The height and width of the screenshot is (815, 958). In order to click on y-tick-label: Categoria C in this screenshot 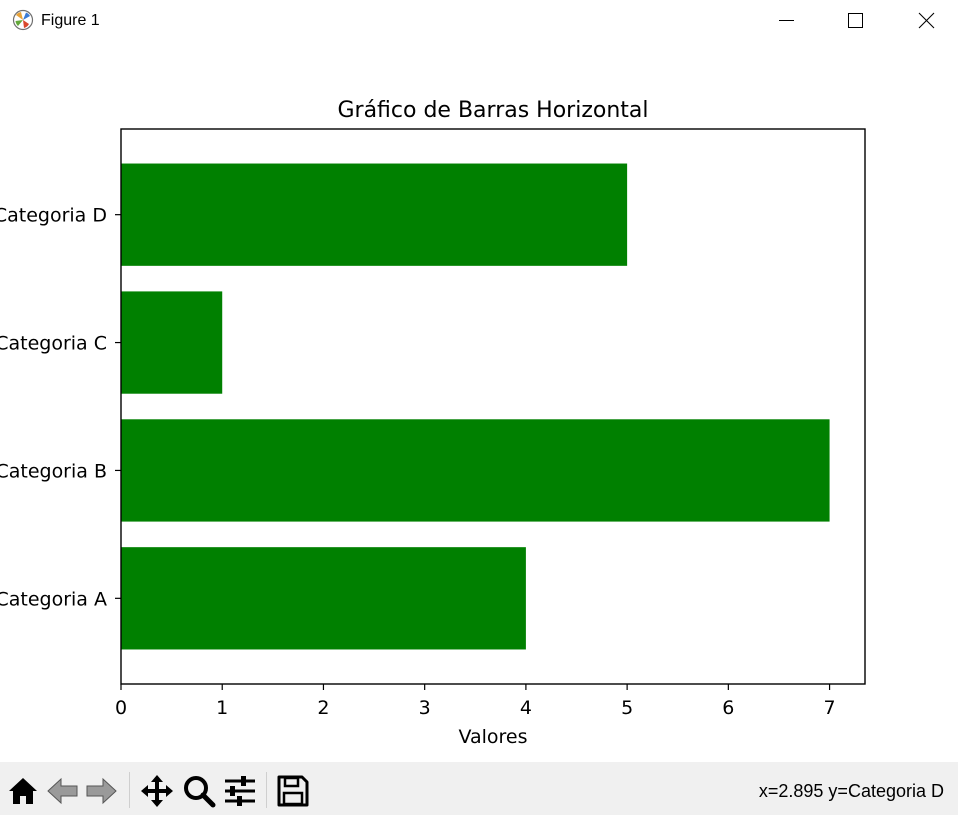, I will do `click(53, 344)`.